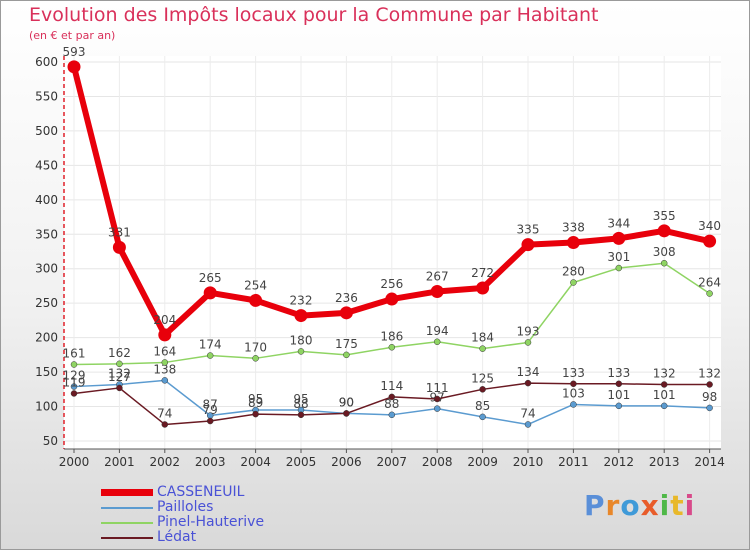 The image size is (750, 551). What do you see at coordinates (391, 386) in the screenshot?
I see `data-label: 114` at bounding box center [391, 386].